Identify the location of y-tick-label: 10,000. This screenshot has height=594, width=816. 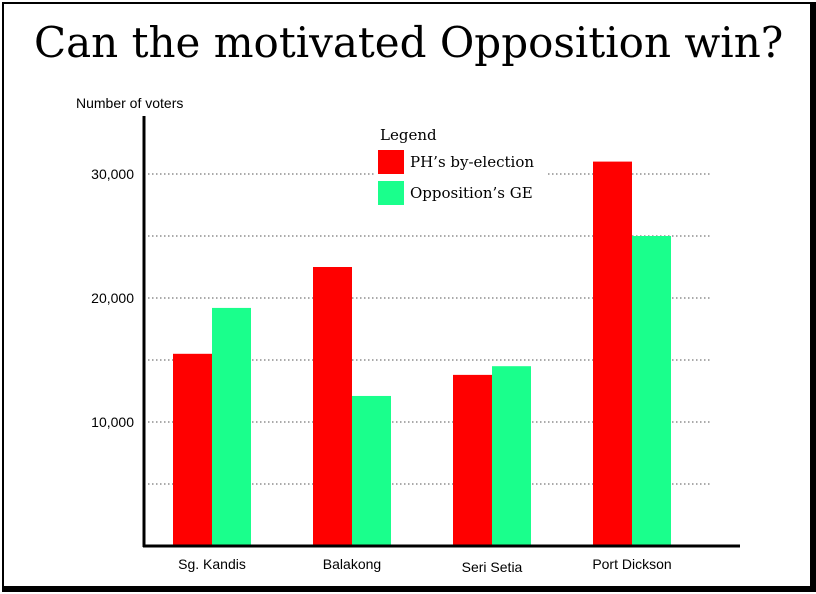
(112, 422).